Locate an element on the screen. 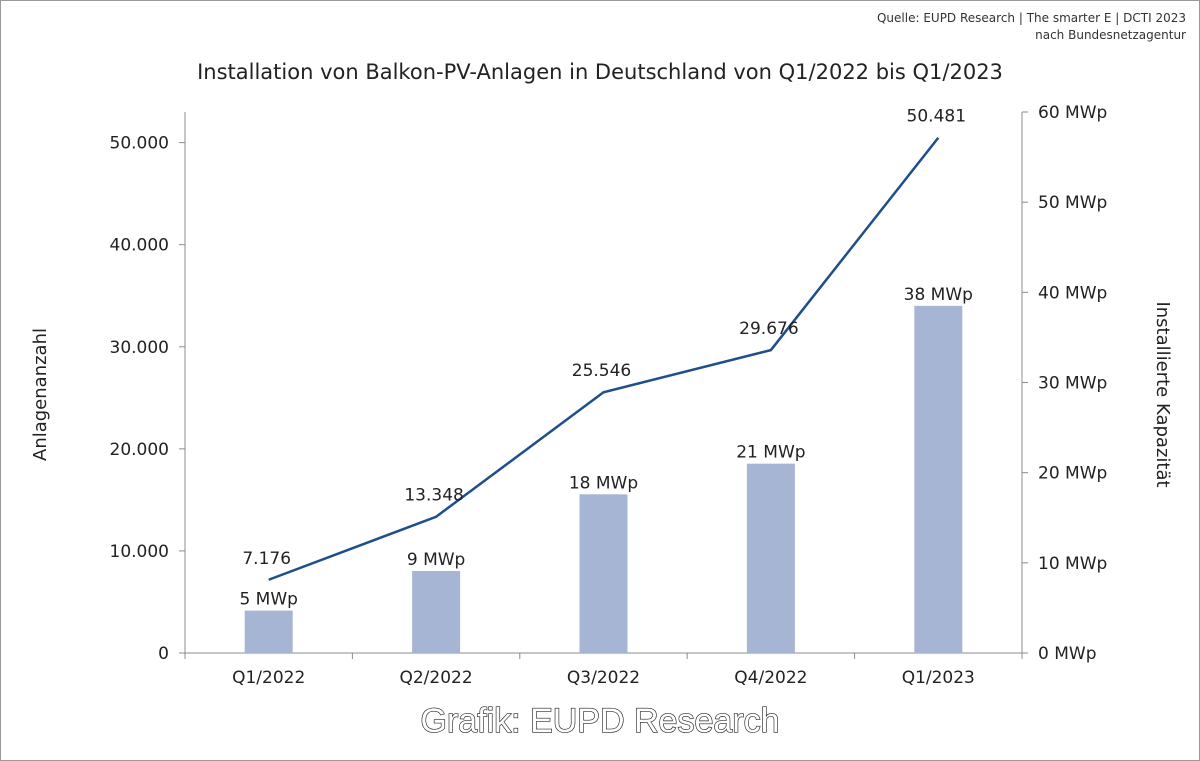 The height and width of the screenshot is (761, 1200). bar-label-1: 9 MWp is located at coordinates (436, 560).